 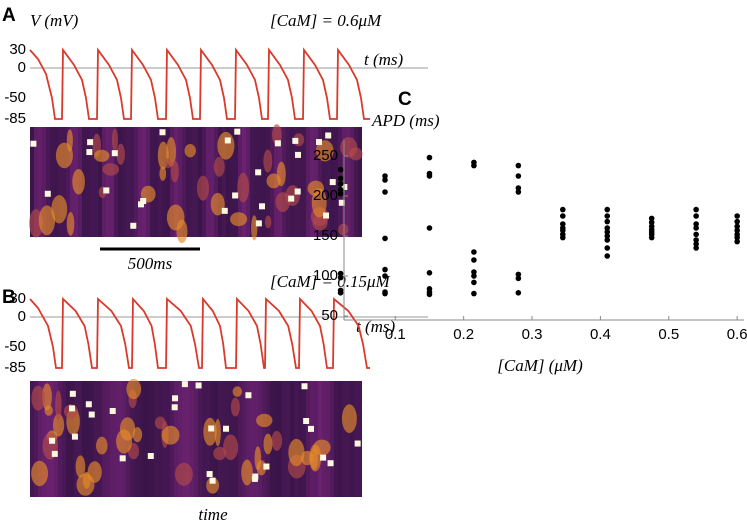 I want to click on y-tick-label: 150, so click(x=325, y=235).